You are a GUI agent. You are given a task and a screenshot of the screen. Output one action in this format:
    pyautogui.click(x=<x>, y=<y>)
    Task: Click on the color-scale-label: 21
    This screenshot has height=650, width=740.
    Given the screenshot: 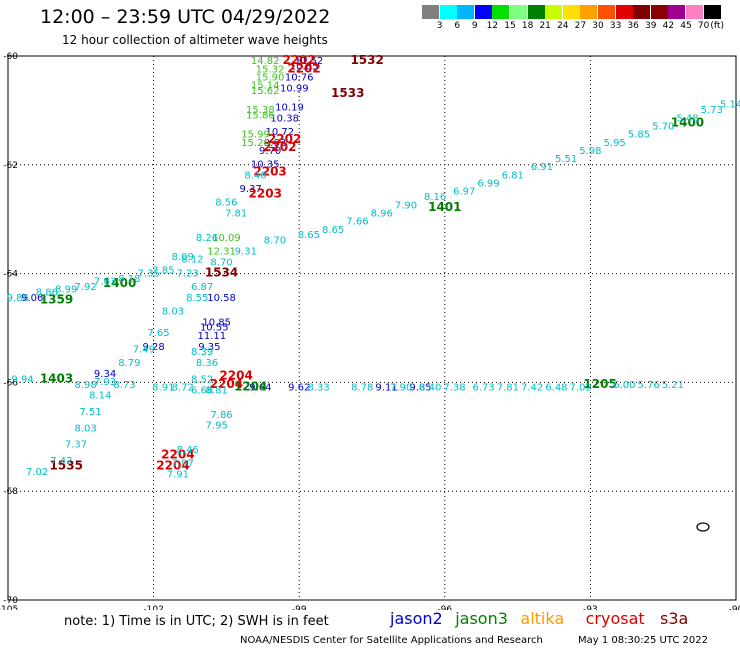 What is the action you would take?
    pyautogui.click(x=545, y=26)
    